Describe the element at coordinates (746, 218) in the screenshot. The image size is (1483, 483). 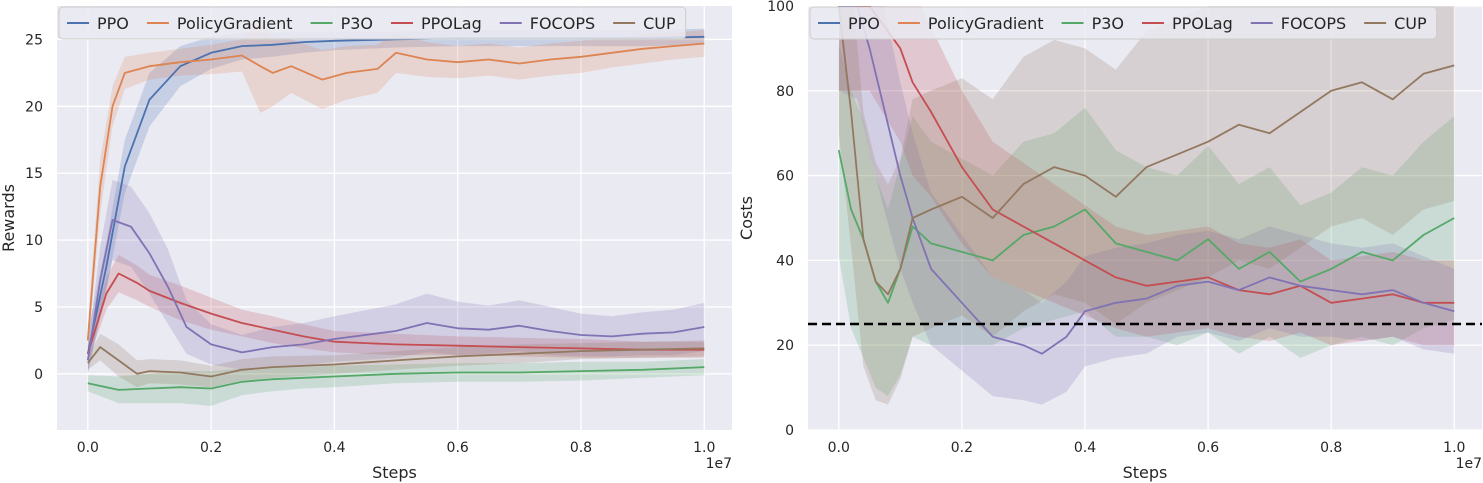
I see `y-axis-label: Costs` at that location.